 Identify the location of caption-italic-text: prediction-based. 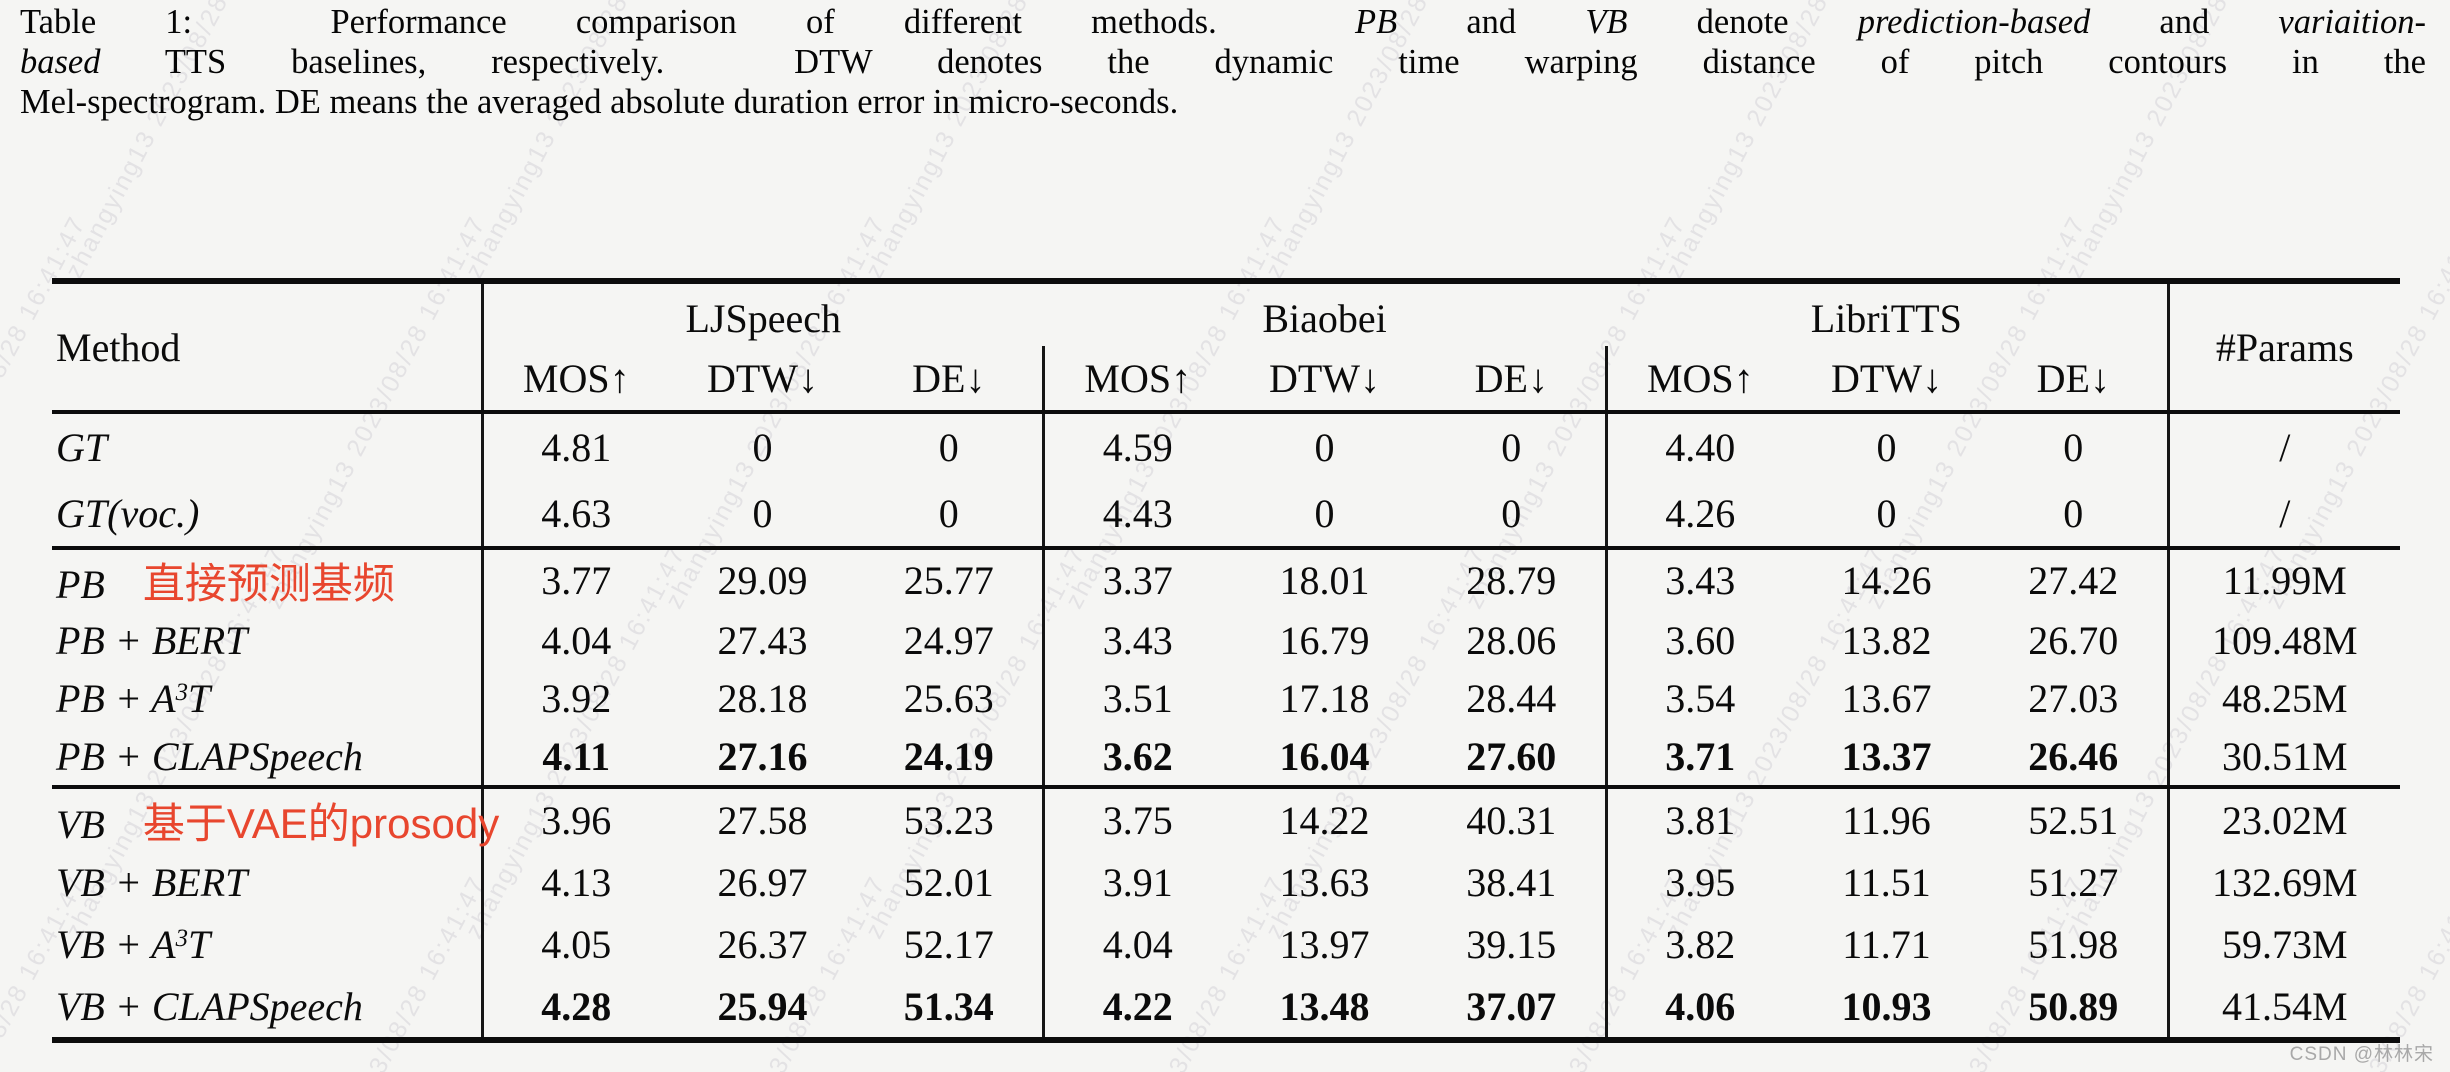
(1974, 22).